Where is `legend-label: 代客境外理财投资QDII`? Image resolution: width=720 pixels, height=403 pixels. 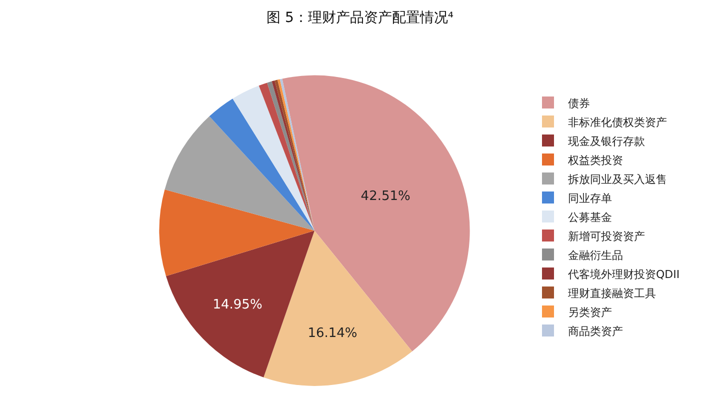 legend-label: 代客境外理财投资QDII is located at coordinates (623, 274).